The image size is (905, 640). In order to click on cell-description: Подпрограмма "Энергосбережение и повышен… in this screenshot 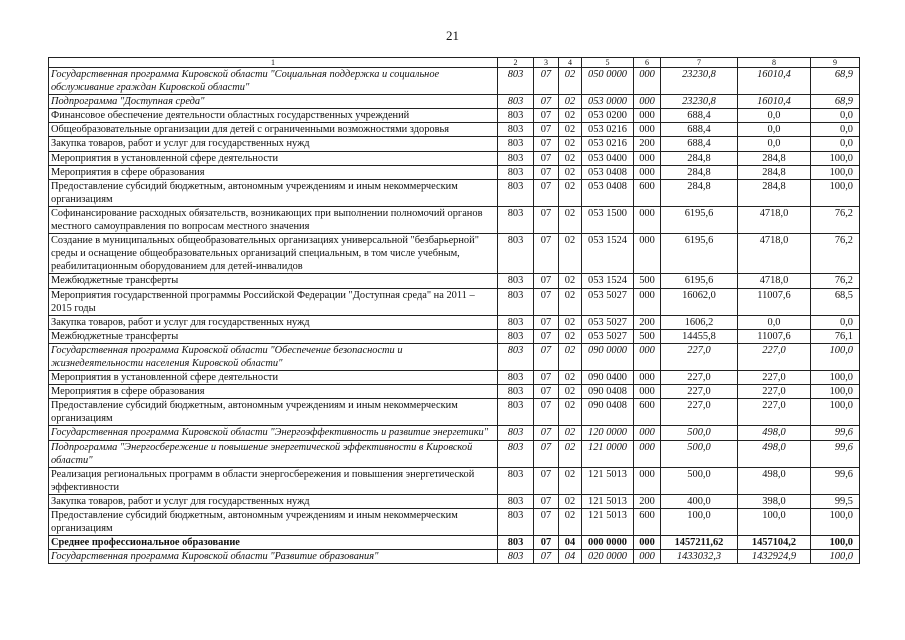, I will do `click(273, 453)`.